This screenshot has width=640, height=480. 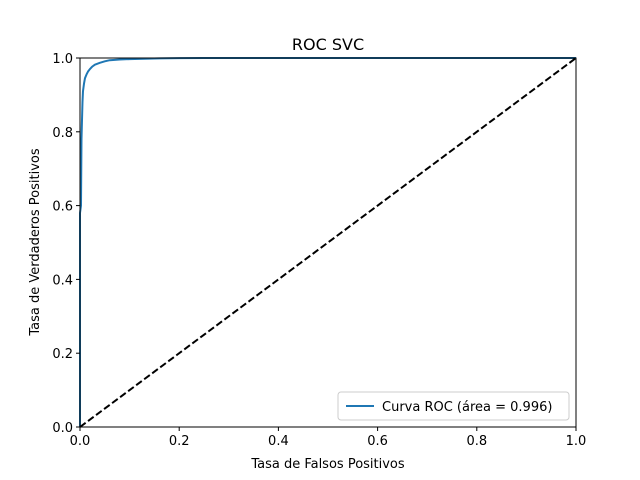 What do you see at coordinates (62, 207) in the screenshot?
I see `y-tick-label: 0.6` at bounding box center [62, 207].